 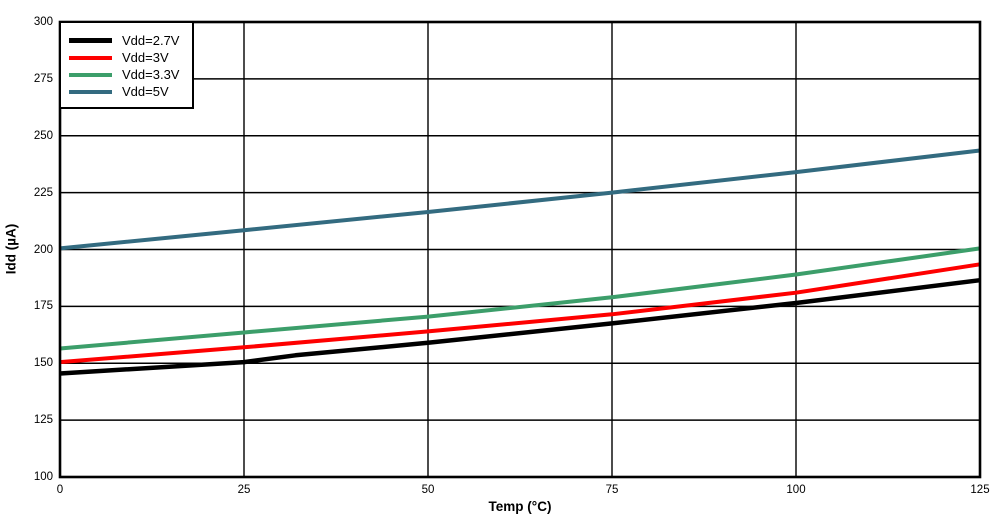 I want to click on legend-label: Vdd=3V, so click(x=145, y=57).